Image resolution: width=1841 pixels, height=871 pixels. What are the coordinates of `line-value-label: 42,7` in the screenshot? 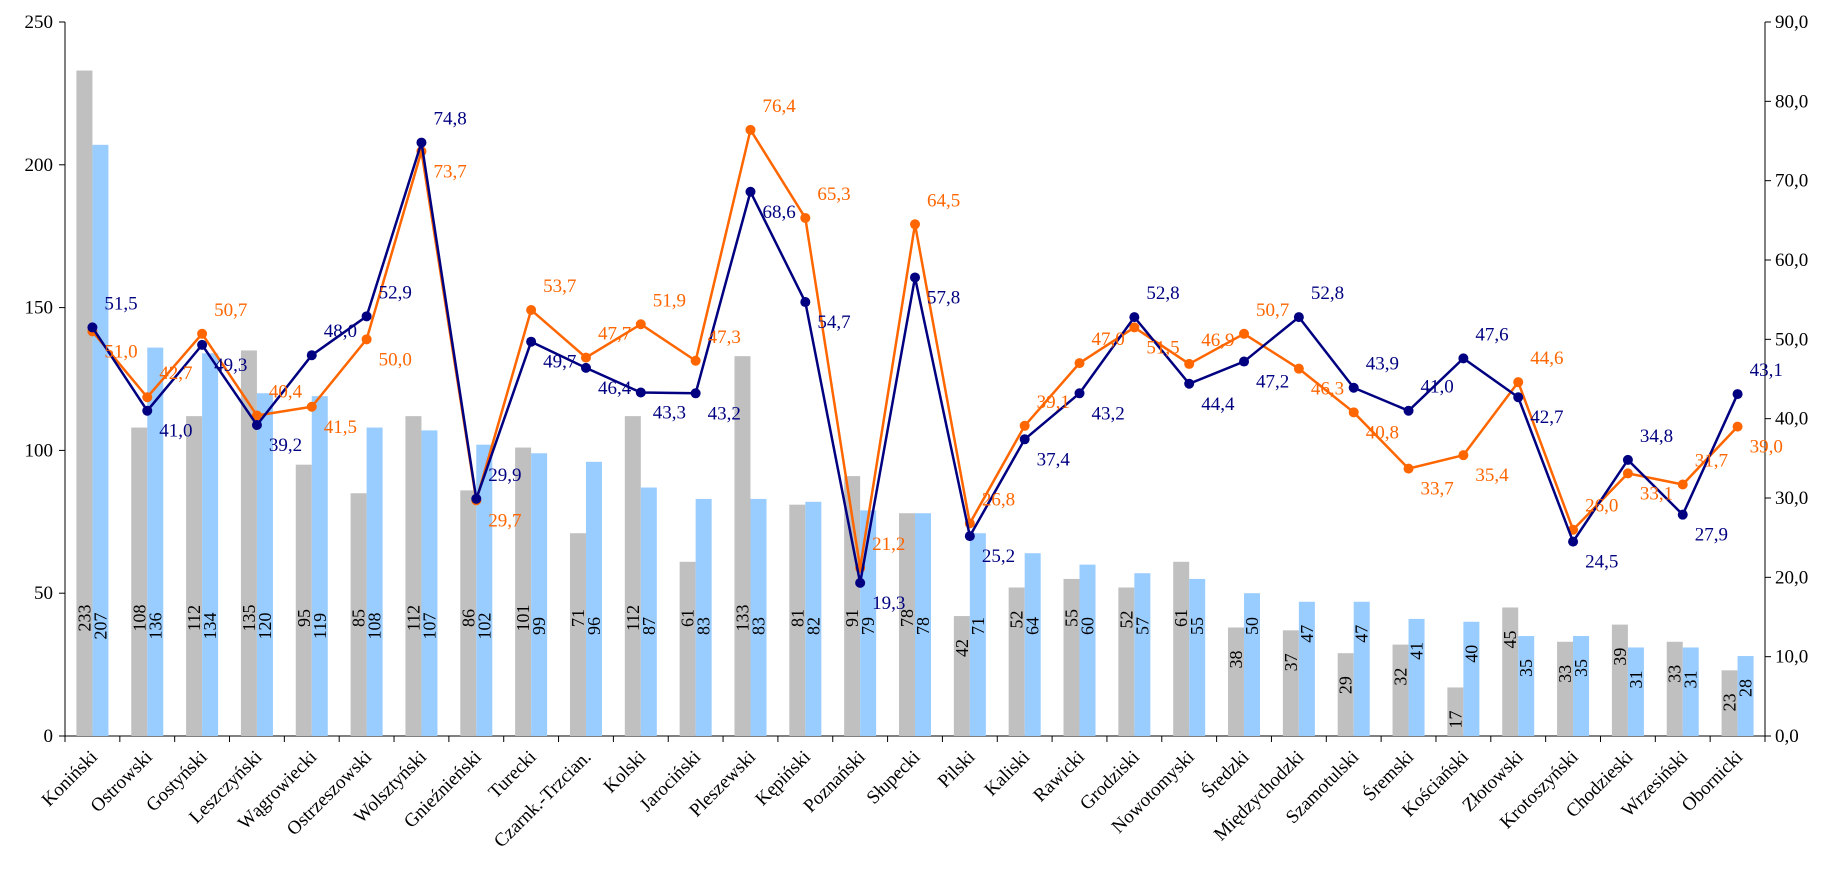 It's located at (1546, 417).